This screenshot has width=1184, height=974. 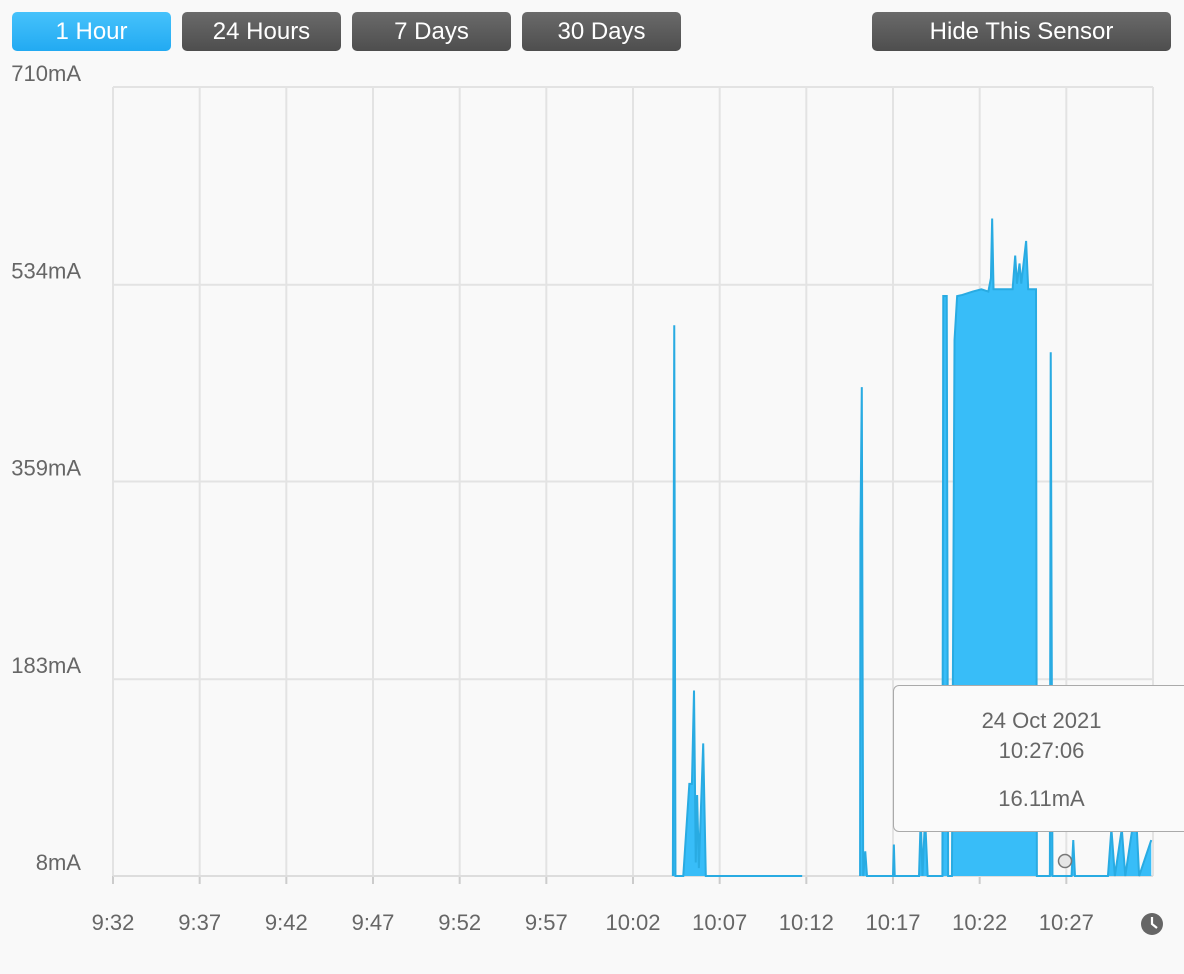 I want to click on y-tick-label: 710mA, so click(x=46, y=73).